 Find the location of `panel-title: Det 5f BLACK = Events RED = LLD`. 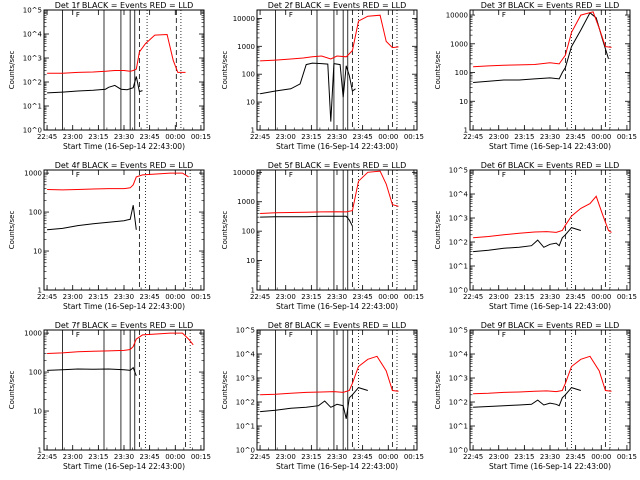

panel-title: Det 5f BLACK = Events RED = LLD is located at coordinates (337, 165).